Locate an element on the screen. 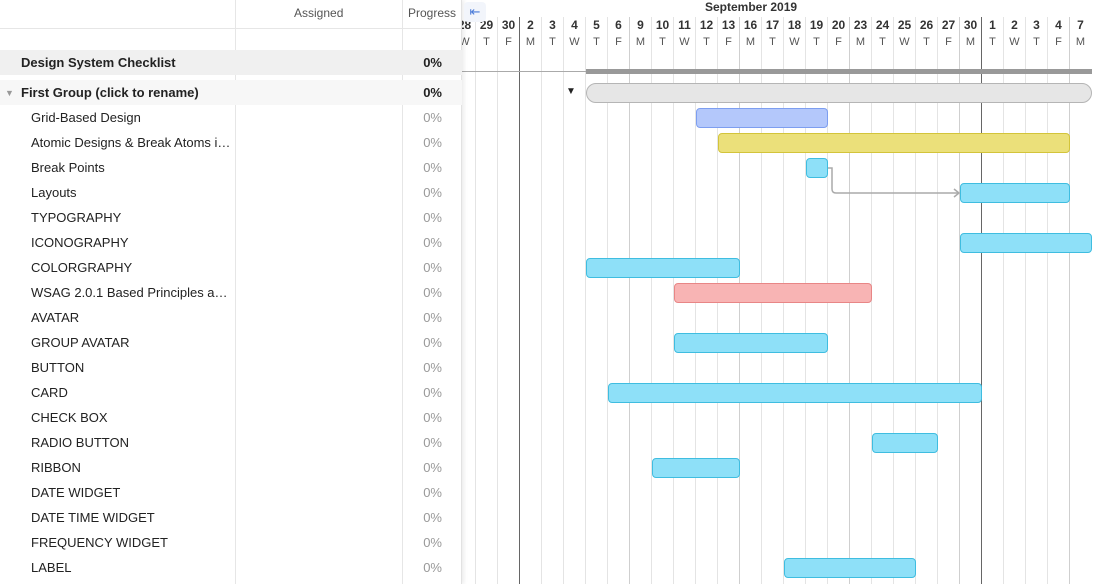 The width and height of the screenshot is (1095, 584). task-name: RADIO BUTTON is located at coordinates (80, 442).